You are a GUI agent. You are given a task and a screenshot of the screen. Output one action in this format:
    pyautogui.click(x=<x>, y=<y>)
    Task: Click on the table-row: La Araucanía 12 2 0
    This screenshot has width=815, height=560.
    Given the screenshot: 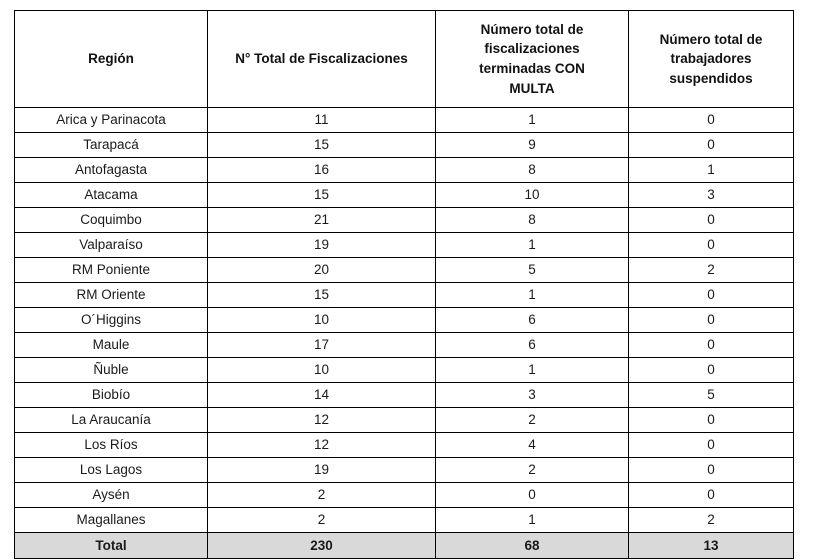 What is the action you would take?
    pyautogui.click(x=404, y=420)
    